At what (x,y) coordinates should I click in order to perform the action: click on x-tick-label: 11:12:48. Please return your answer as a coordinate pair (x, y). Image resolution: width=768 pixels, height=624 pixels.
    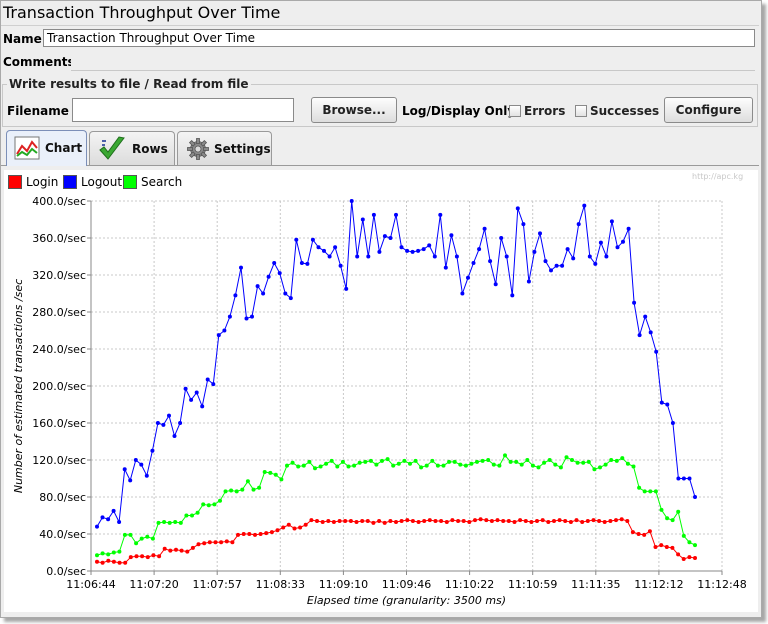
    Looking at the image, I should click on (721, 584).